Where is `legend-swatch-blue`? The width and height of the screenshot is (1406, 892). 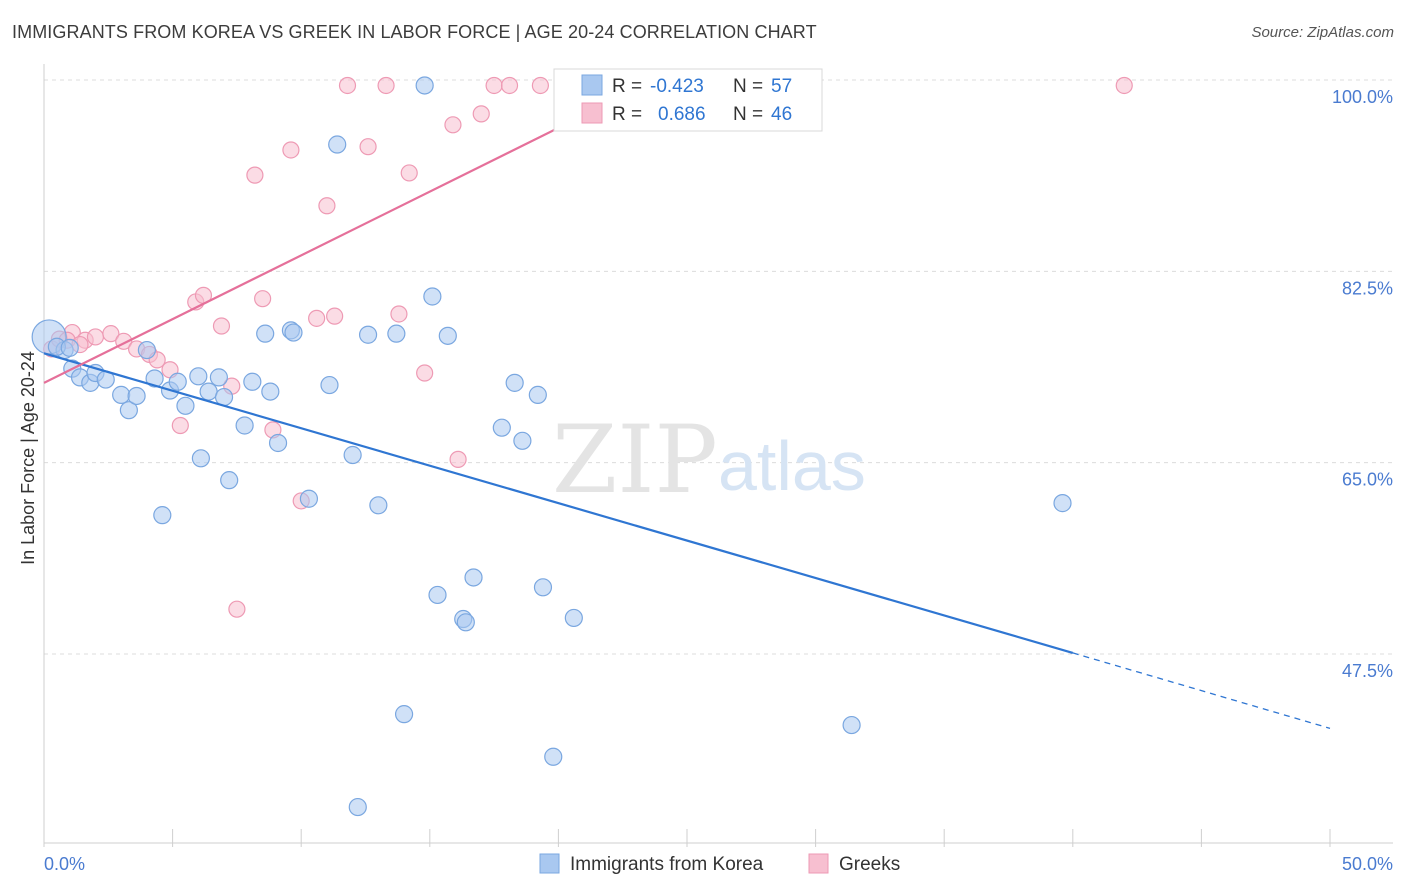 legend-swatch-blue is located at coordinates (592, 85).